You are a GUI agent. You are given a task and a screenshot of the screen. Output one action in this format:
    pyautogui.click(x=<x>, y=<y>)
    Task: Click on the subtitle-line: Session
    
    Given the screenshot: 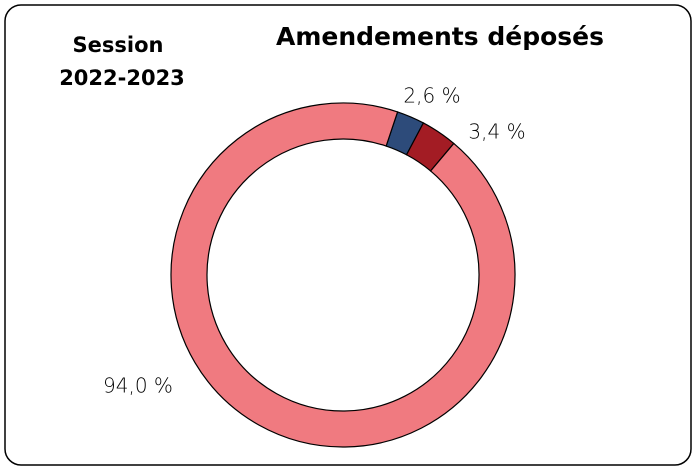 What is the action you would take?
    pyautogui.click(x=118, y=45)
    